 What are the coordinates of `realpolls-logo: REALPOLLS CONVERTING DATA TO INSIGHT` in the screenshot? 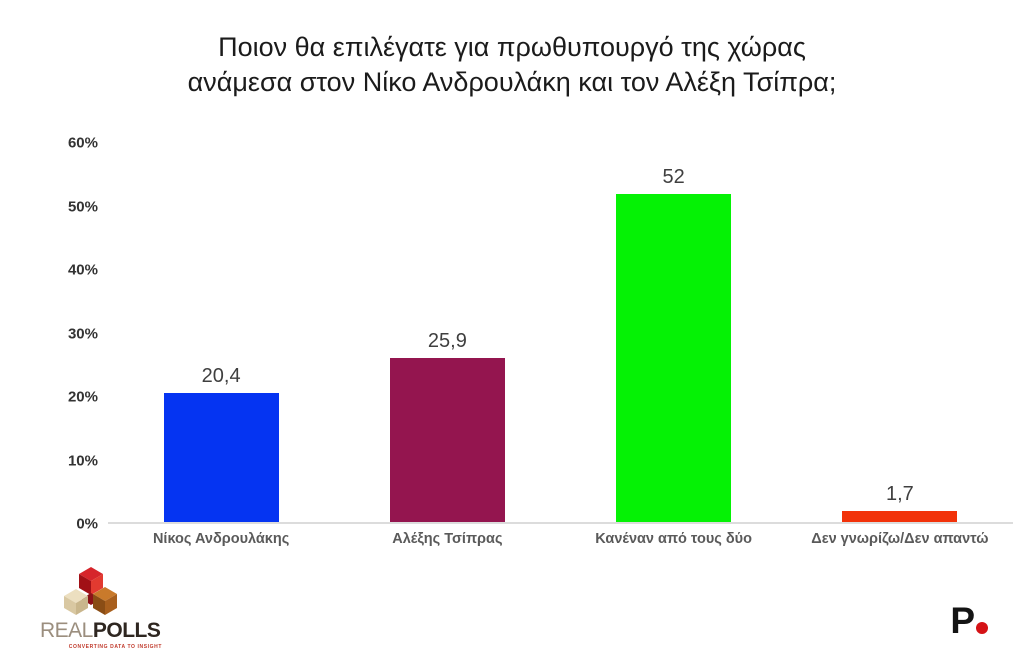 It's located at (110, 608).